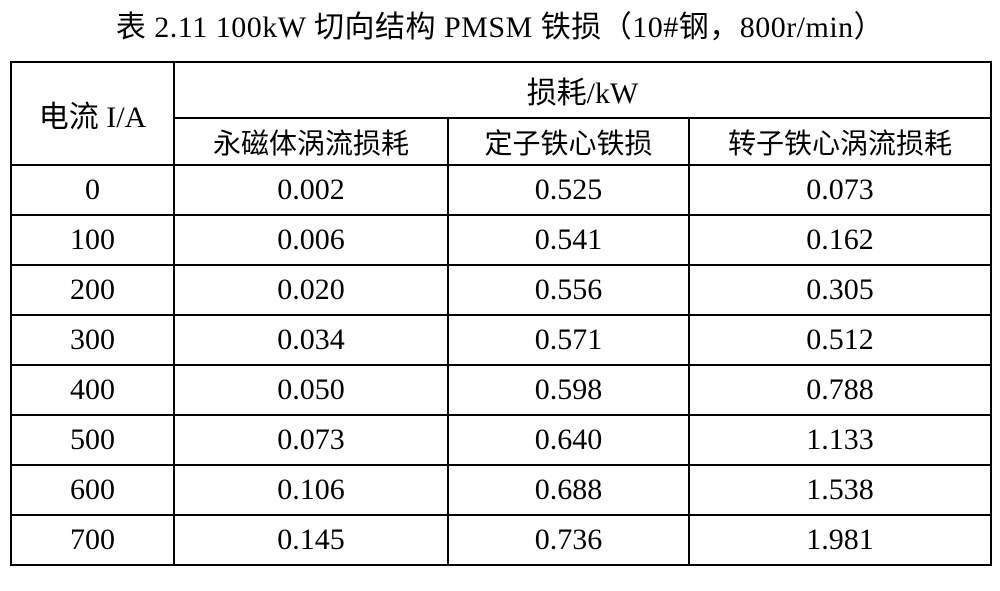  What do you see at coordinates (311, 390) in the screenshot?
I see `cell-magnet-eddy-loss: 0.050` at bounding box center [311, 390].